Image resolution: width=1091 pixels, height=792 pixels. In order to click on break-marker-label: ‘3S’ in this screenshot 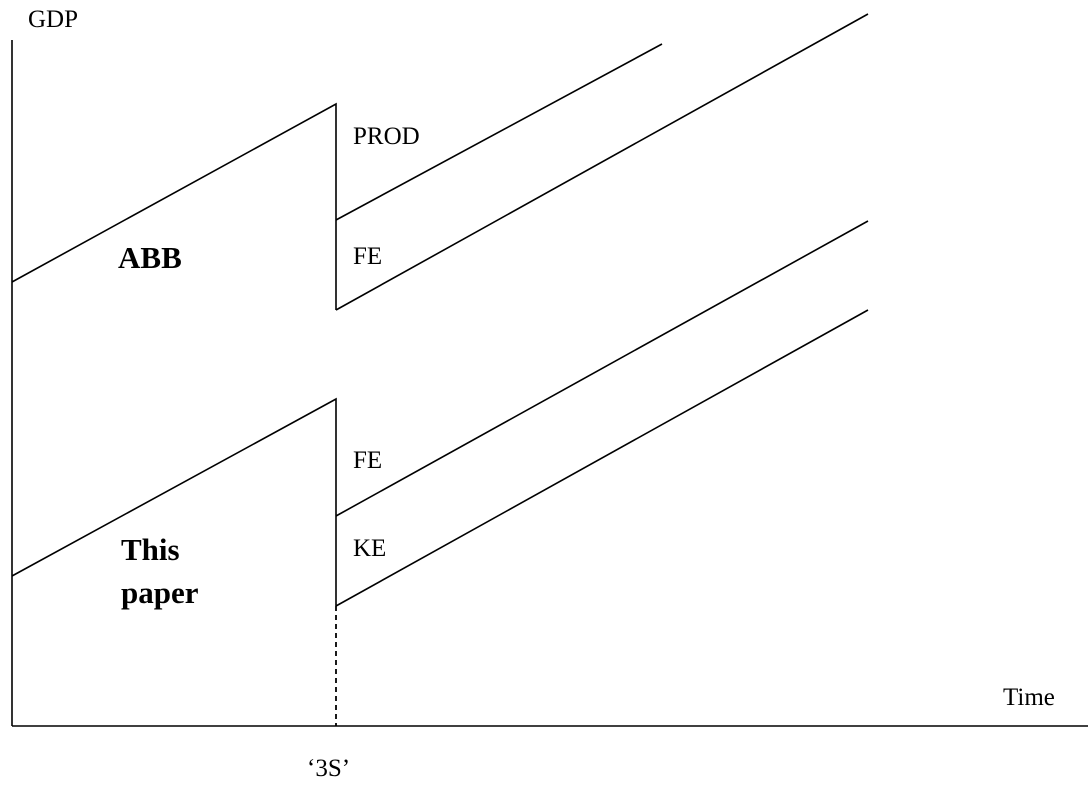, I will do `click(328, 768)`.